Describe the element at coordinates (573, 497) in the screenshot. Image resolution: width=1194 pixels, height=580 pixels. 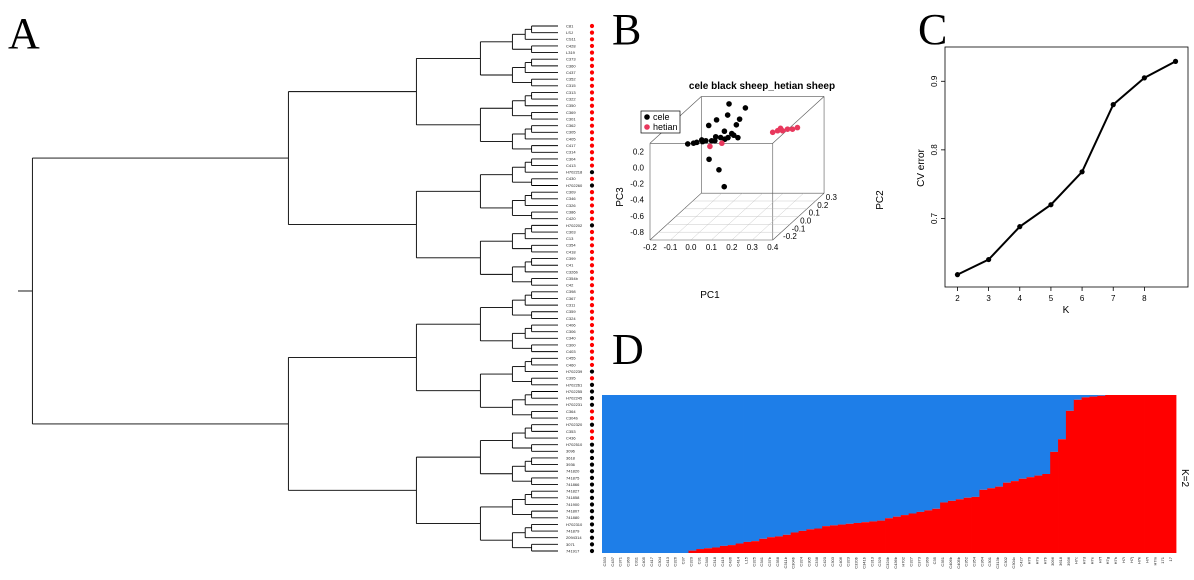
I see `tree-tip-label: 741858` at that location.